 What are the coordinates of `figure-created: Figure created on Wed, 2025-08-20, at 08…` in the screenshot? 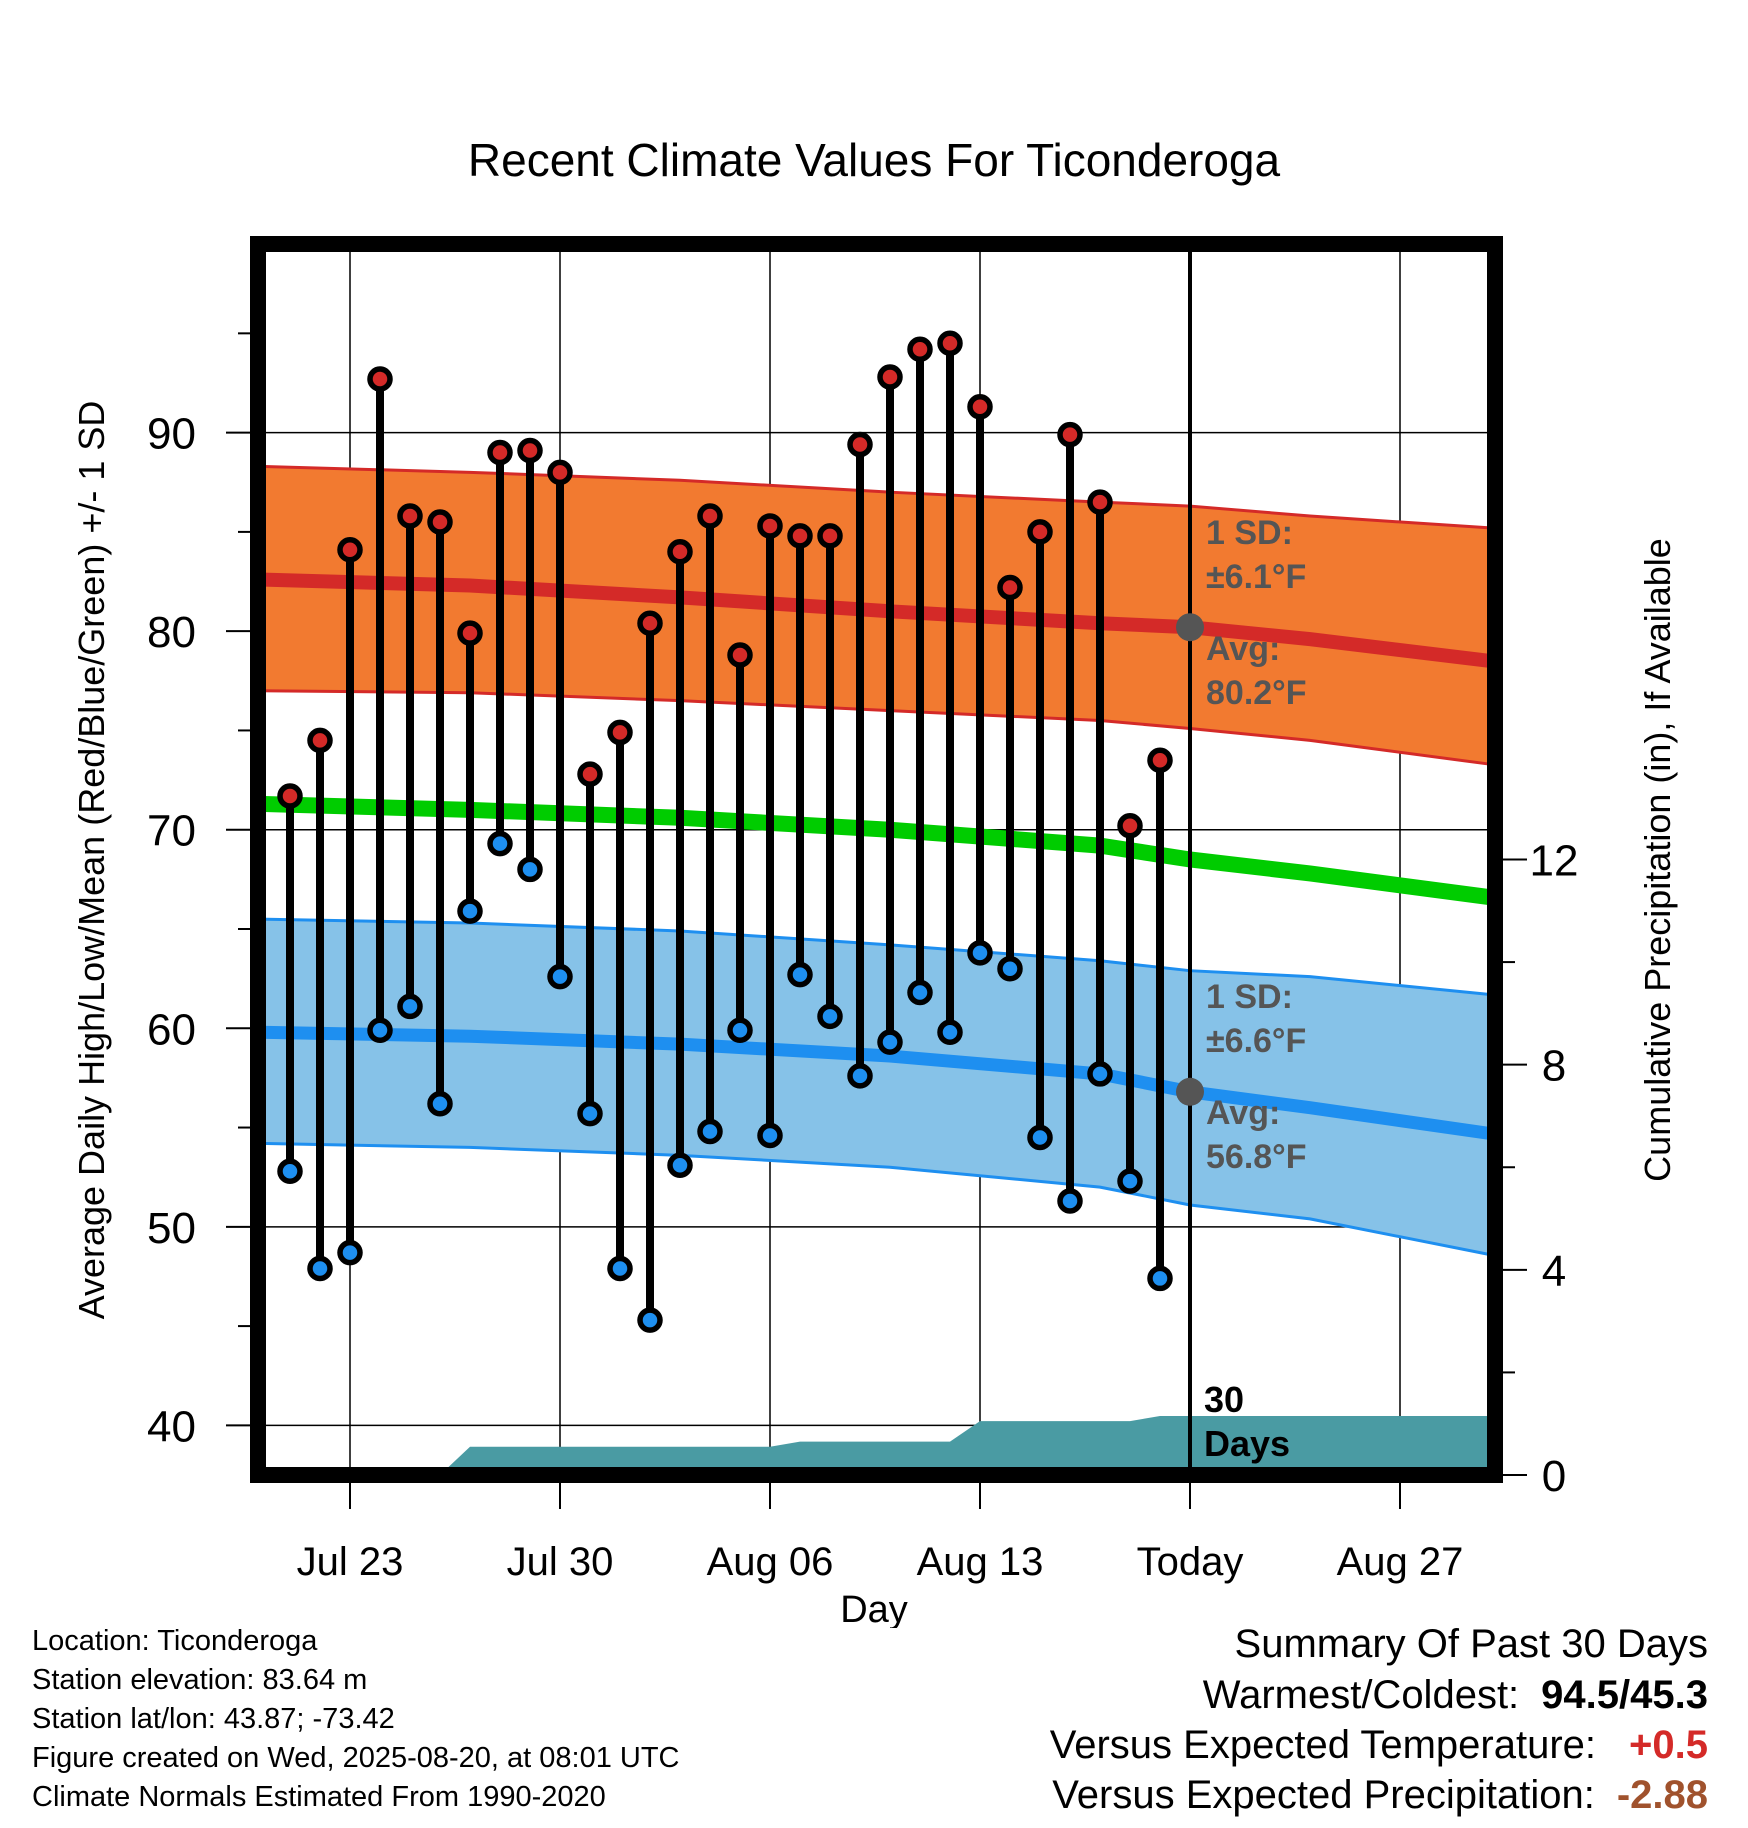 It's located at (356, 1758).